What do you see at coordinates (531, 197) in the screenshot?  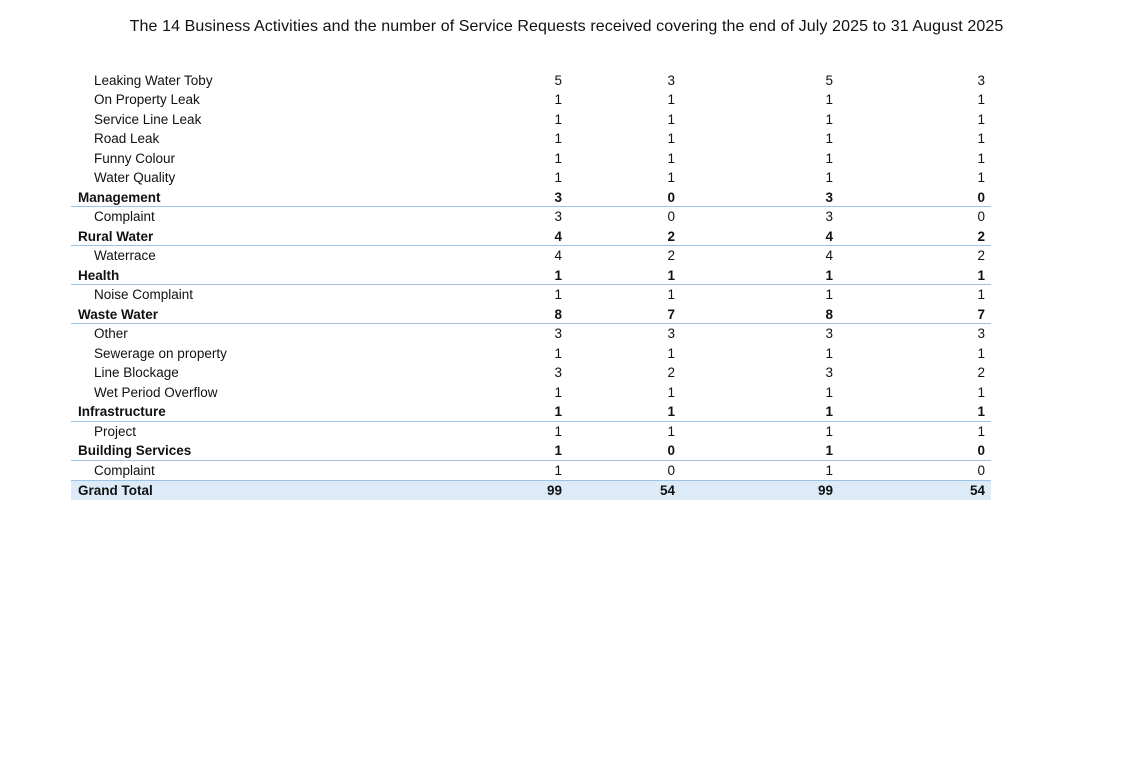 I see `group-row: Management 3 0 3 0` at bounding box center [531, 197].